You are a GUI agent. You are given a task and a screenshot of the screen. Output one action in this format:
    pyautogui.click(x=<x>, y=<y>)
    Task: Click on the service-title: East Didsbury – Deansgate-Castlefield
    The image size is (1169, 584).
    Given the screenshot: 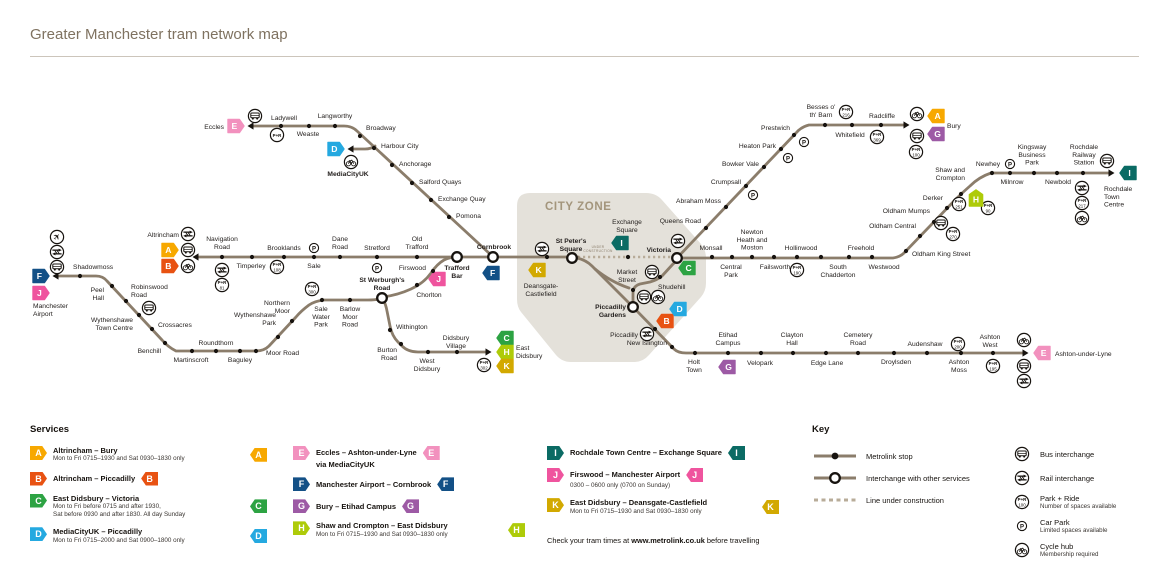 What is the action you would take?
    pyautogui.click(x=639, y=503)
    